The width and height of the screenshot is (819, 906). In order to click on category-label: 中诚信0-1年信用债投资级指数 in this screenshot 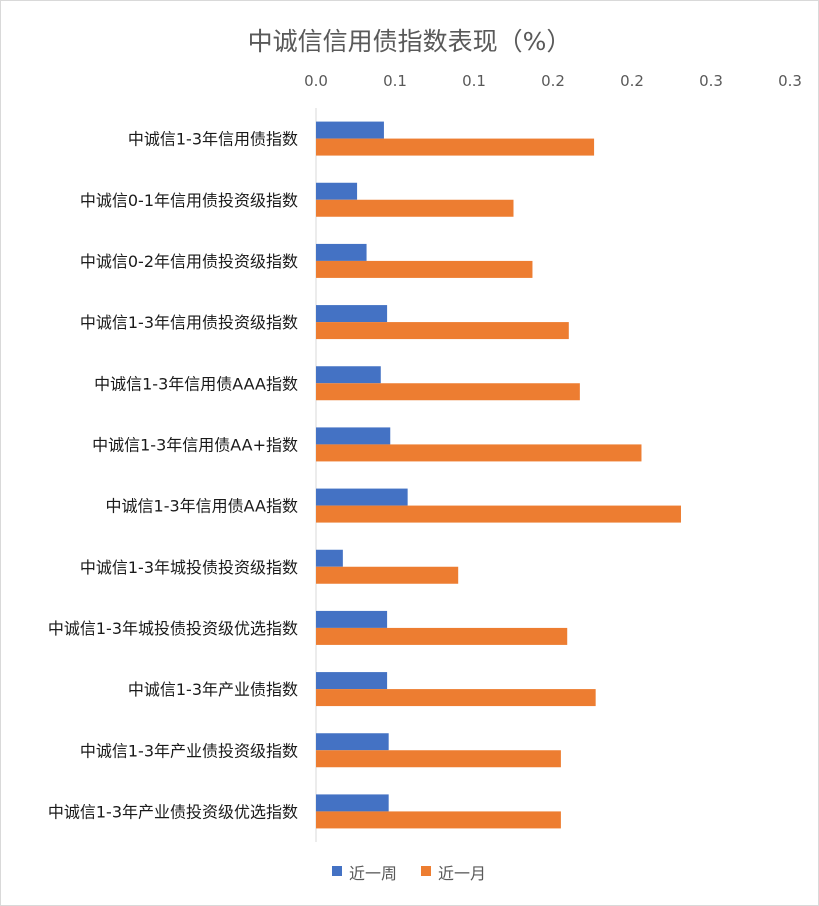, I will do `click(189, 200)`.